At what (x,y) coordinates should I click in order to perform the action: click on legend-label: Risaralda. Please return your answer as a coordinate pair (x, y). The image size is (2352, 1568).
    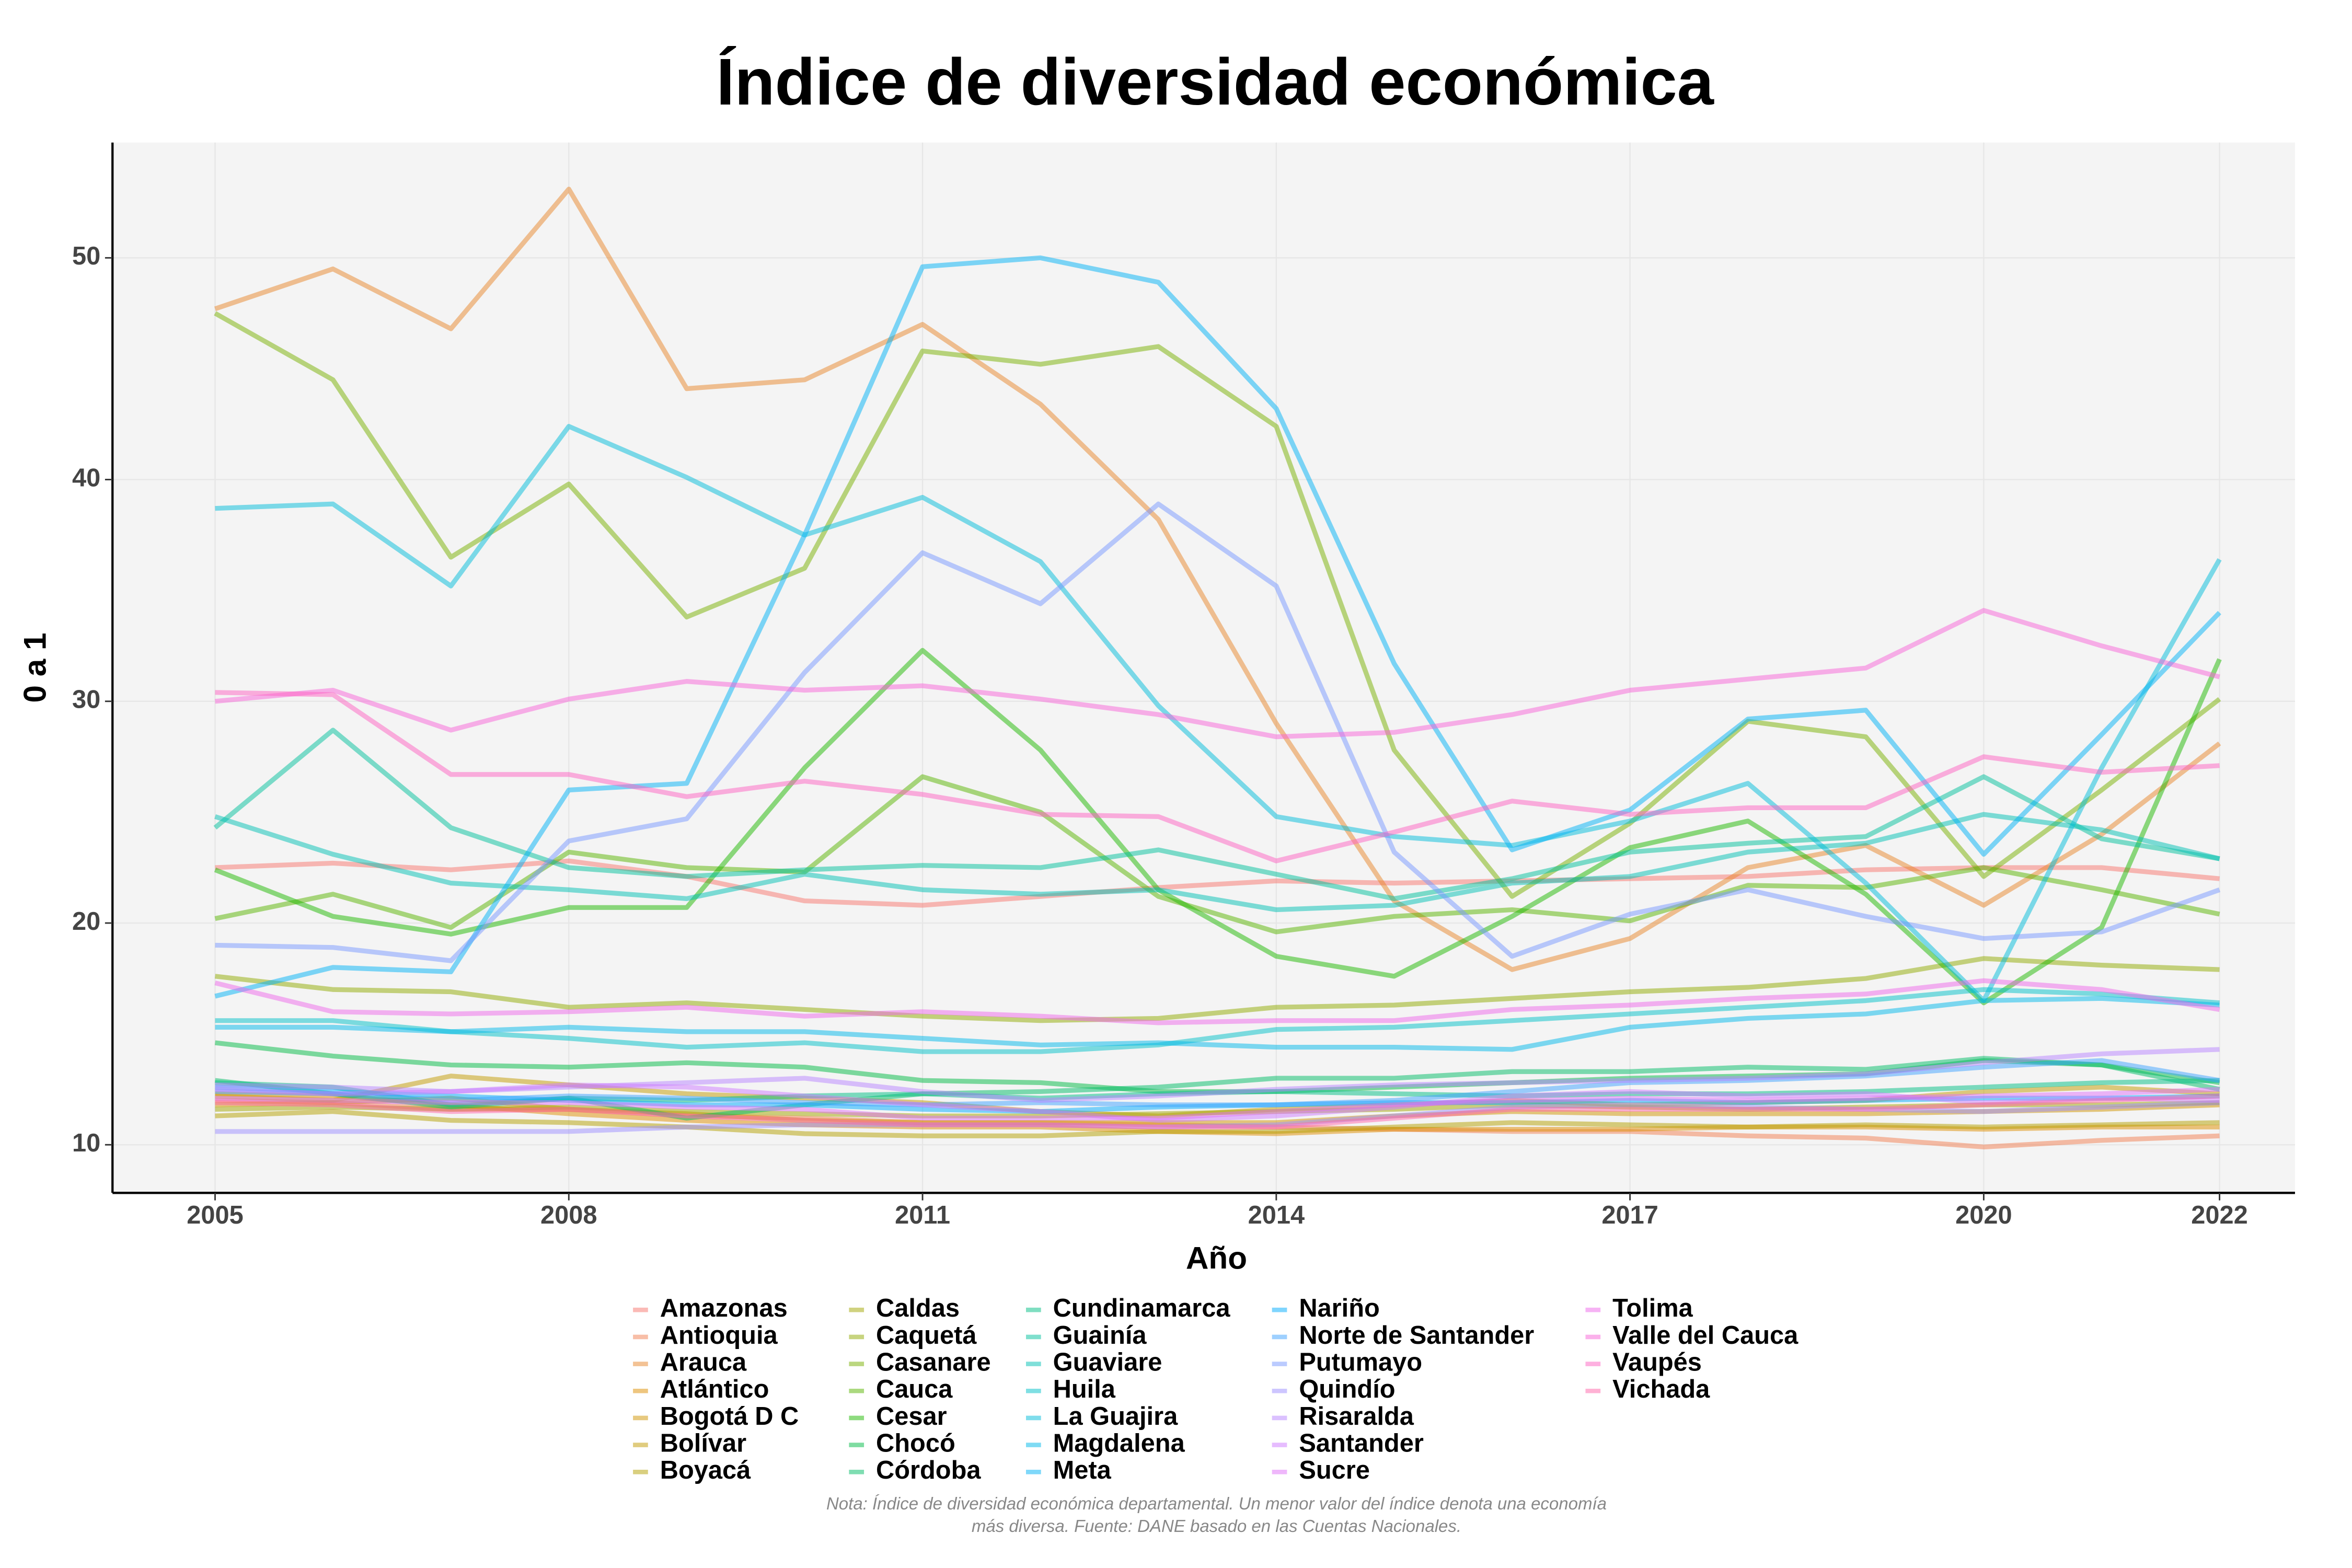
    Looking at the image, I should click on (1356, 1416).